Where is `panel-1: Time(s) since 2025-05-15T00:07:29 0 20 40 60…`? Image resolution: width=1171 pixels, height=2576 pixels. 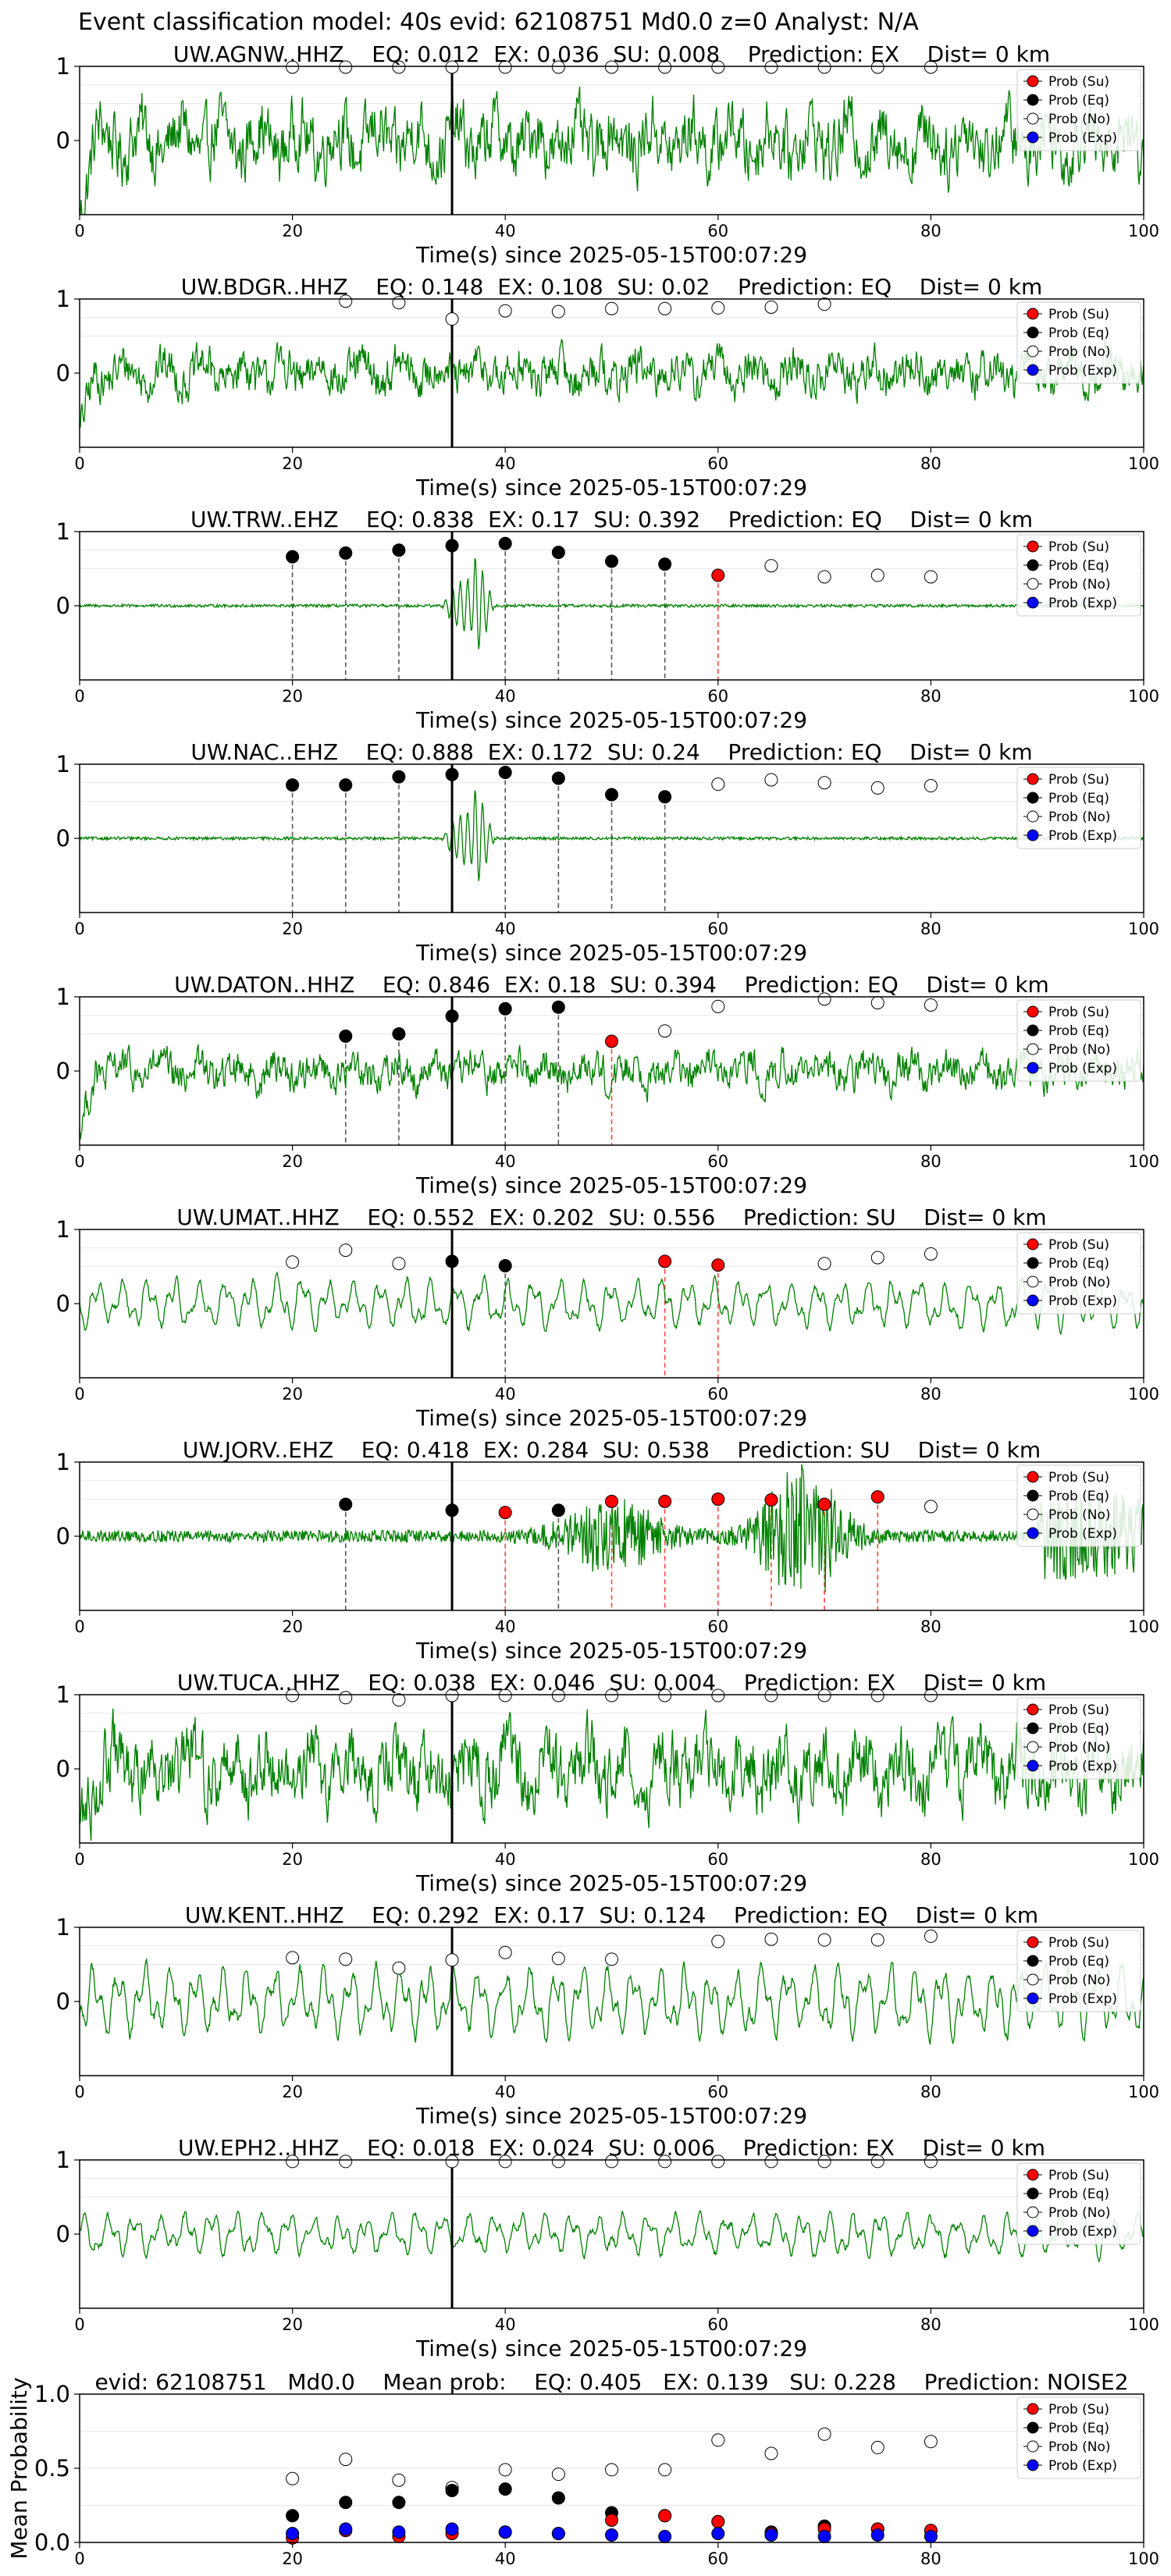 panel-1: Time(s) since 2025-05-15T00:07:29 0 20 40 60… is located at coordinates (608, 154).